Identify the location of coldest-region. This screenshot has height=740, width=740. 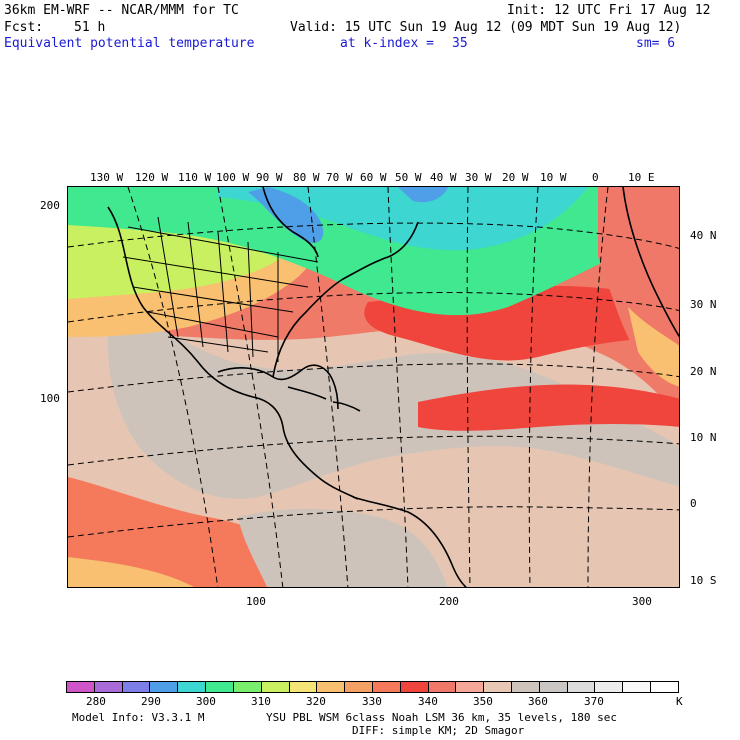
(423, 195).